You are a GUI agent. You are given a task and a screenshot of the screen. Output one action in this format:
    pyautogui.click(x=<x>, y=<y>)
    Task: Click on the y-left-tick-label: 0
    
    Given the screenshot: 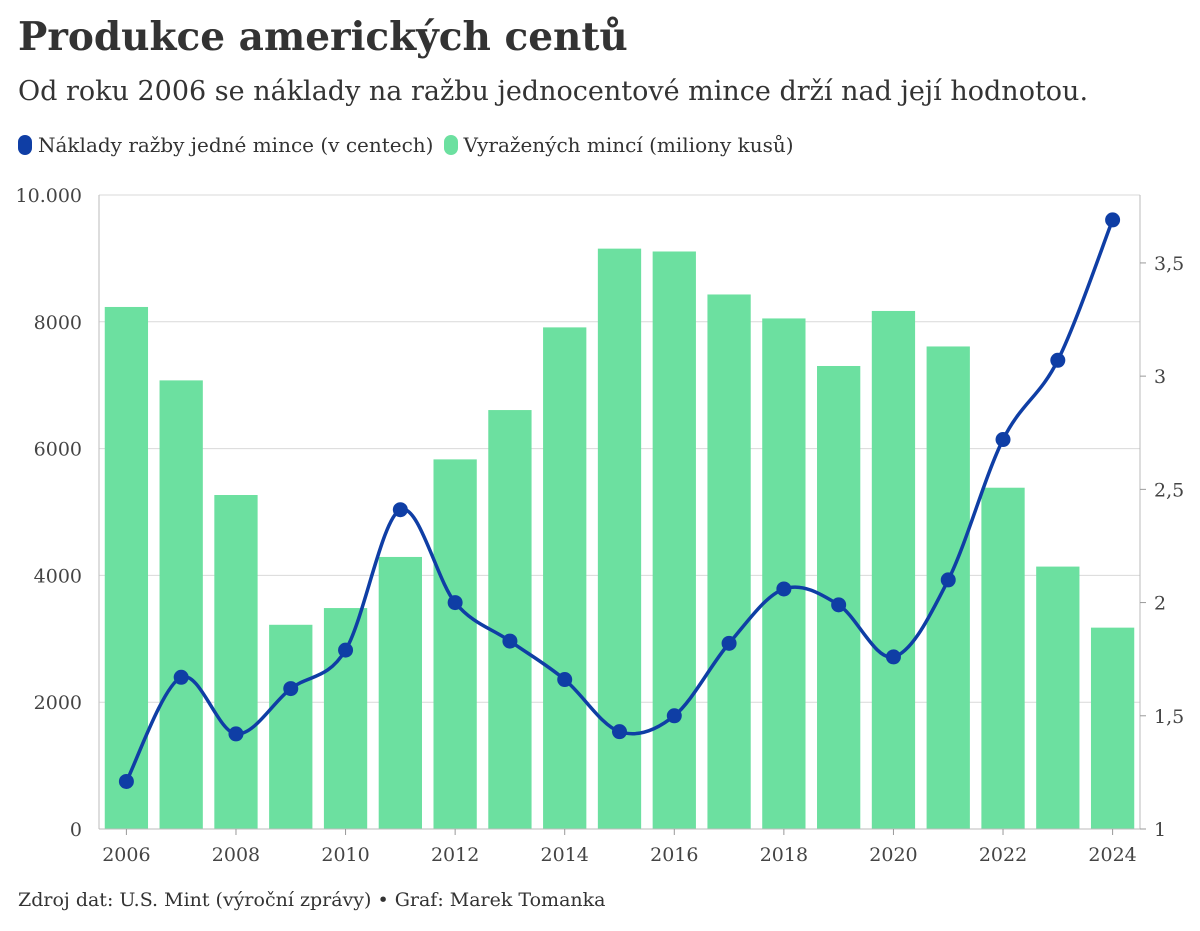 What is the action you would take?
    pyautogui.click(x=76, y=830)
    